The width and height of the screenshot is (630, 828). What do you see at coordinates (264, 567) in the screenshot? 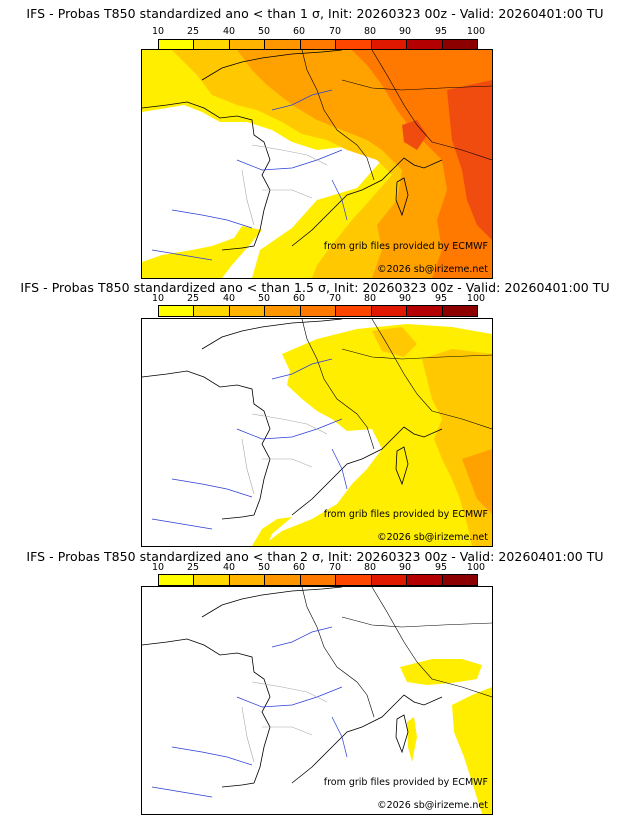
I see `colorbar-tick: 50` at bounding box center [264, 567].